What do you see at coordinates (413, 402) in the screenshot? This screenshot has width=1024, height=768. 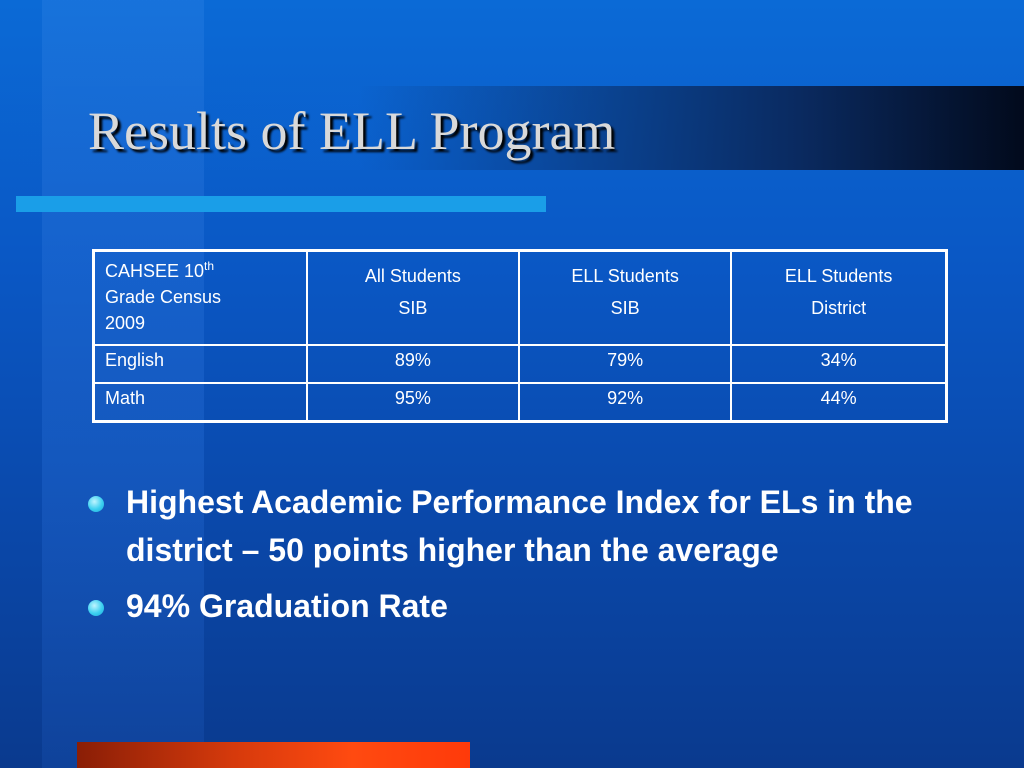 I see `cell-math-all-students-sib: 95%` at bounding box center [413, 402].